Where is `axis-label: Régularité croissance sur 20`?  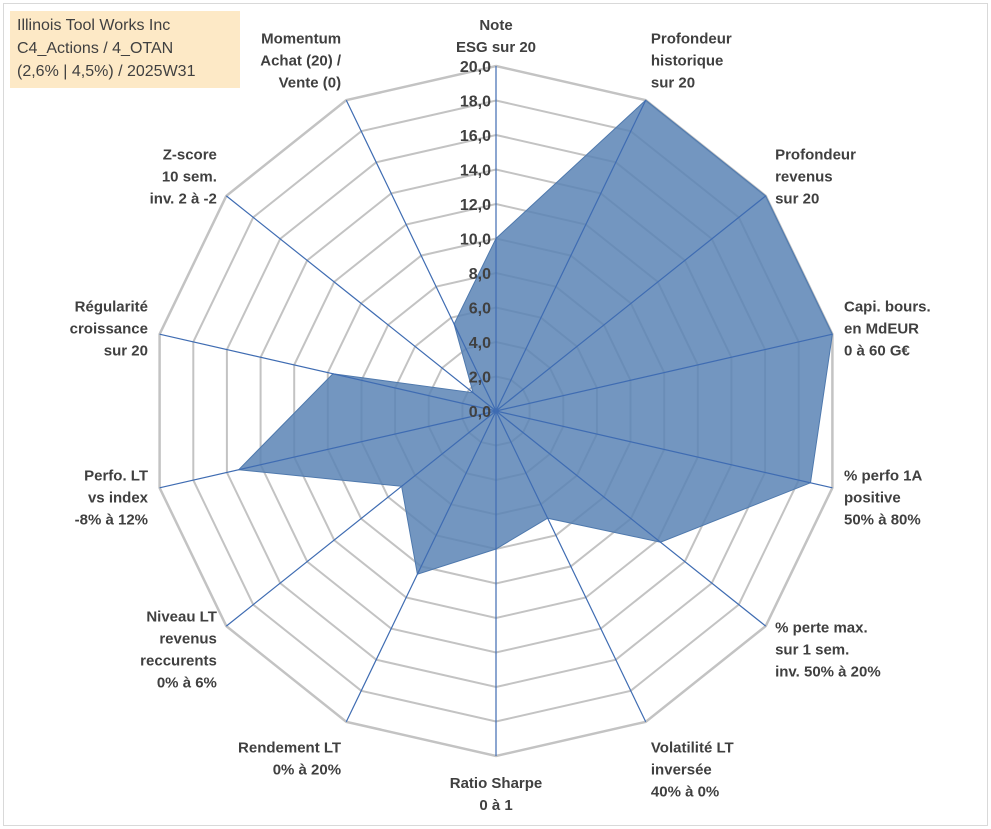 axis-label: Régularité croissance sur 20 is located at coordinates (109, 329).